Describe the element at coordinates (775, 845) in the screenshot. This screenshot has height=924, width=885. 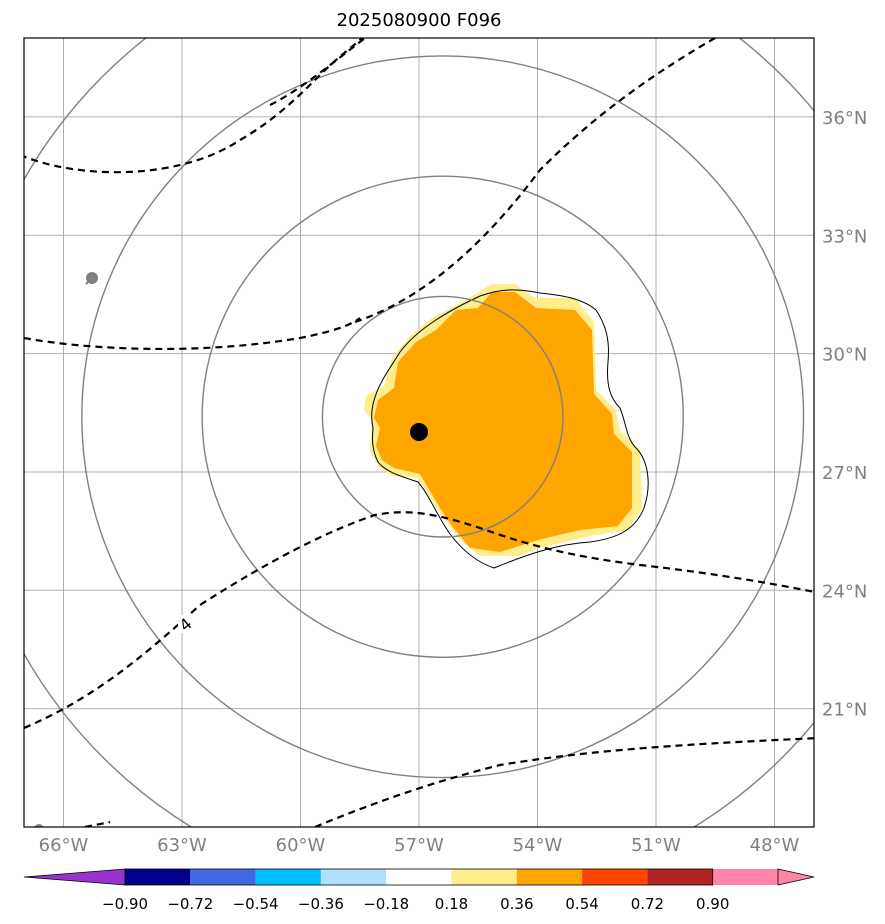
I see `longitude-label: 48°W` at that location.